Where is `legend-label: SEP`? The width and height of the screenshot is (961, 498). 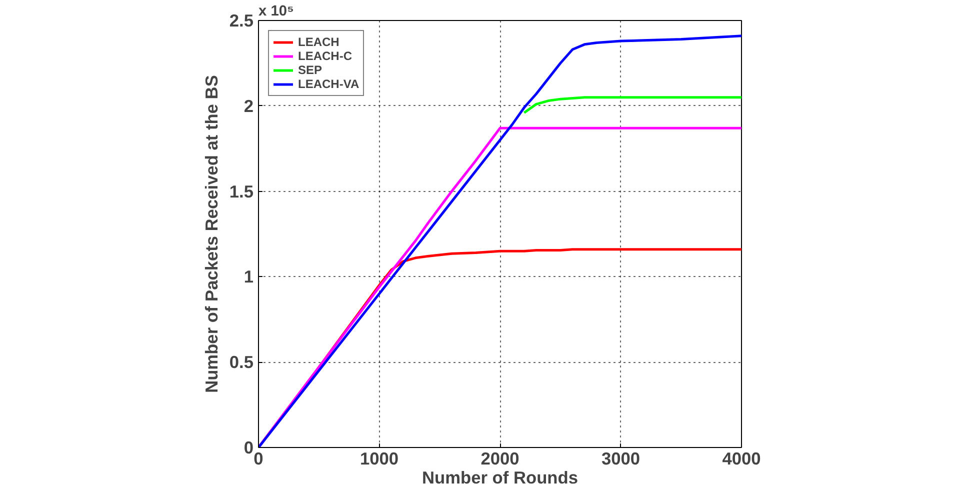 legend-label: SEP is located at coordinates (310, 70).